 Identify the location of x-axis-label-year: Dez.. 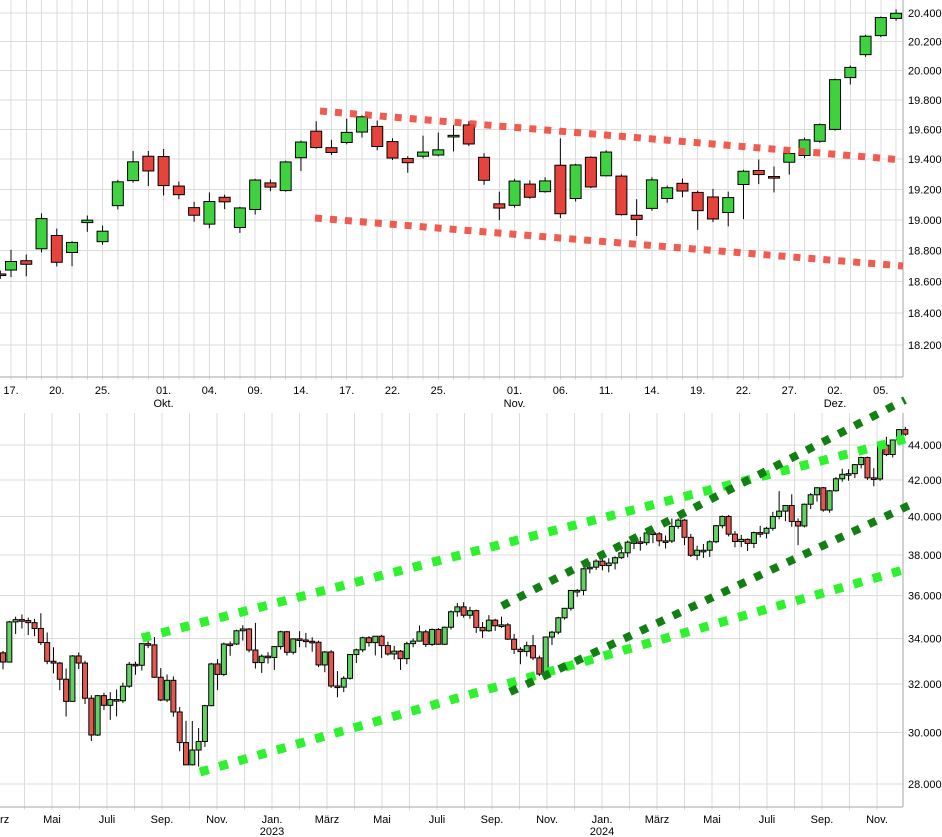
(835, 404).